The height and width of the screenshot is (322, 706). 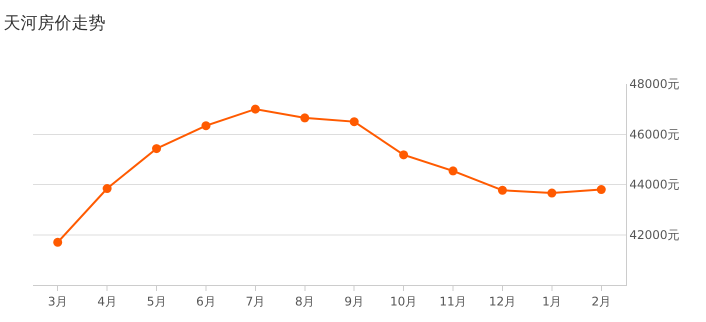 What do you see at coordinates (354, 301) in the screenshot?
I see `x-tick-label: 9月` at bounding box center [354, 301].